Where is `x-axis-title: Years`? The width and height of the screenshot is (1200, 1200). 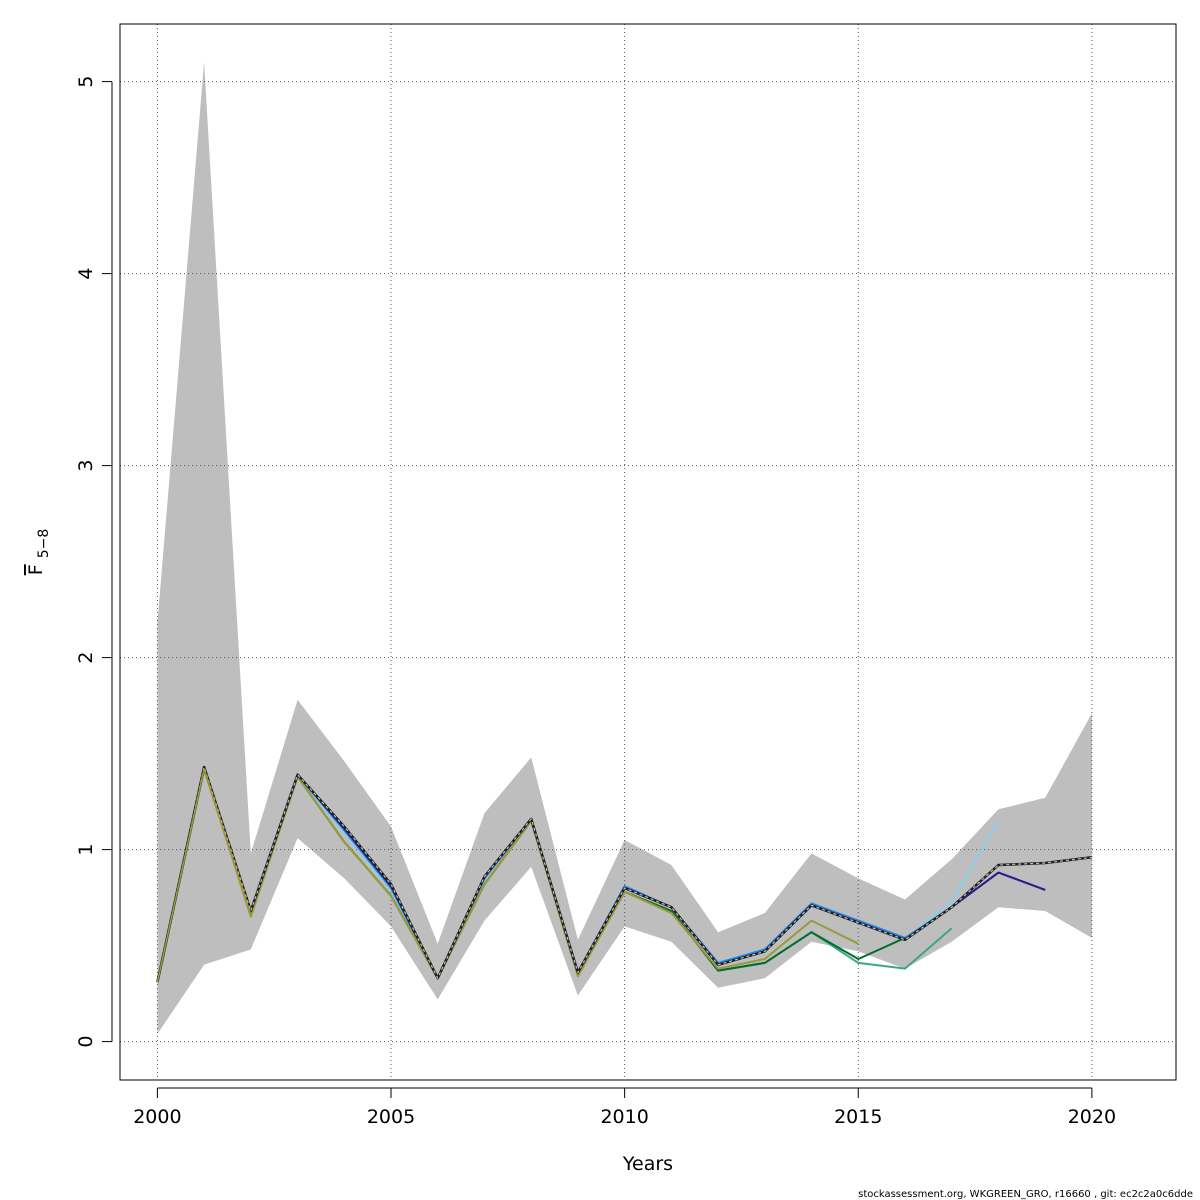
x-axis-title: Years is located at coordinates (647, 1164).